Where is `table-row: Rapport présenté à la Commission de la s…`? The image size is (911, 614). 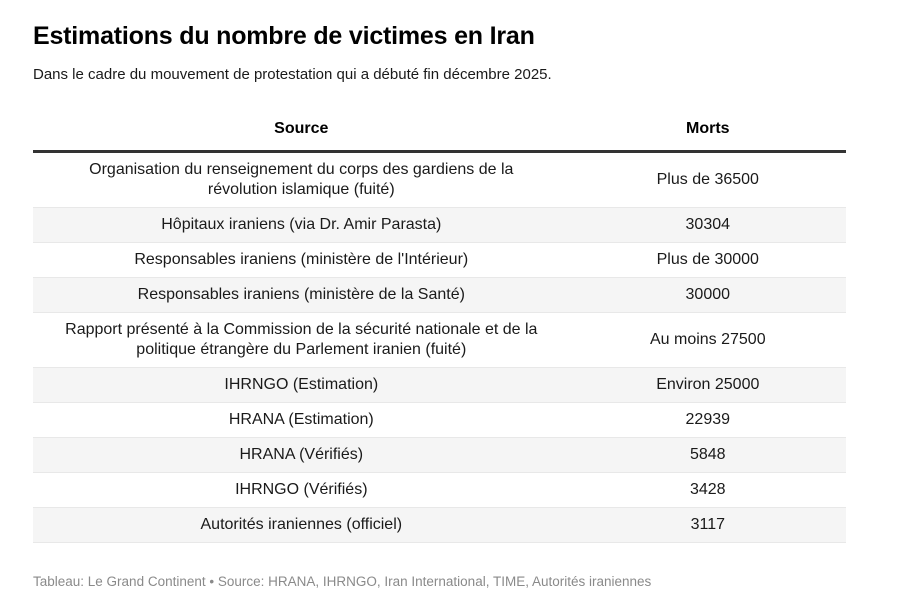
table-row: Rapport présenté à la Commission de la s… is located at coordinates (439, 340).